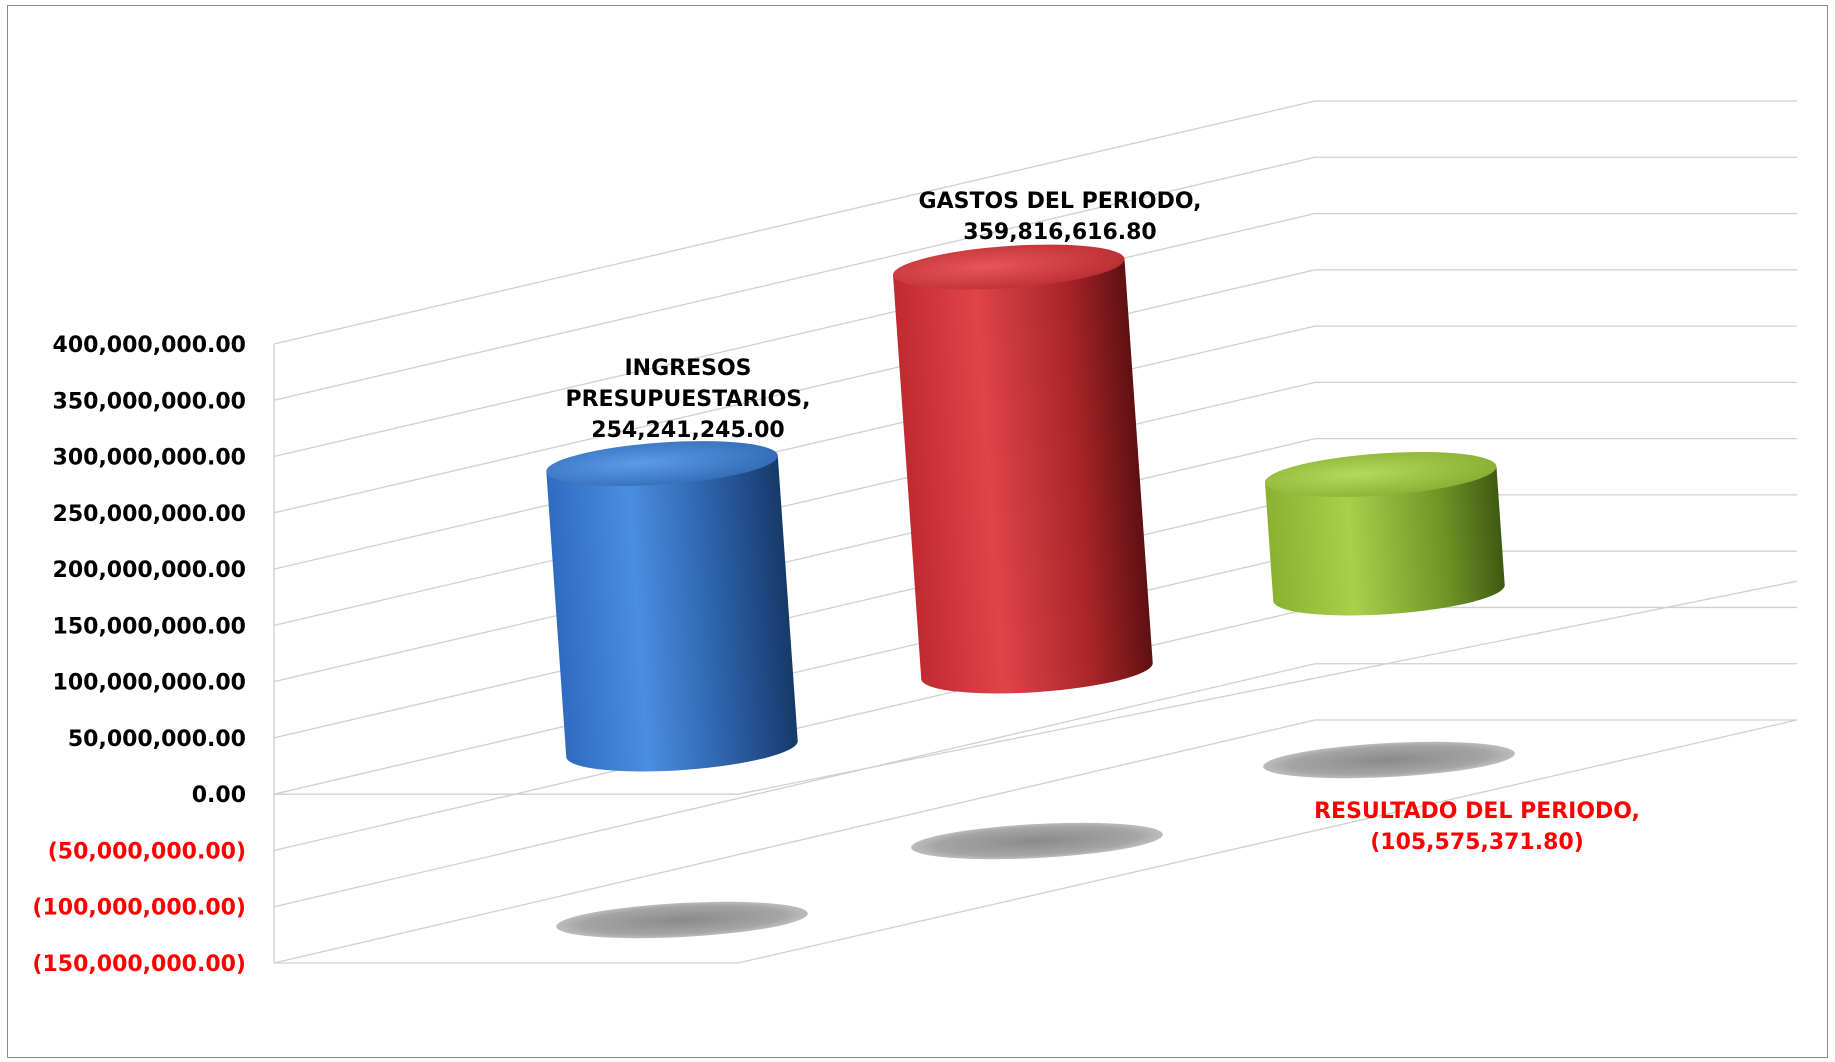 Image resolution: width=1835 pixels, height=1062 pixels. I want to click on y-tick-label-10: (100,000,000.00), so click(139, 908).